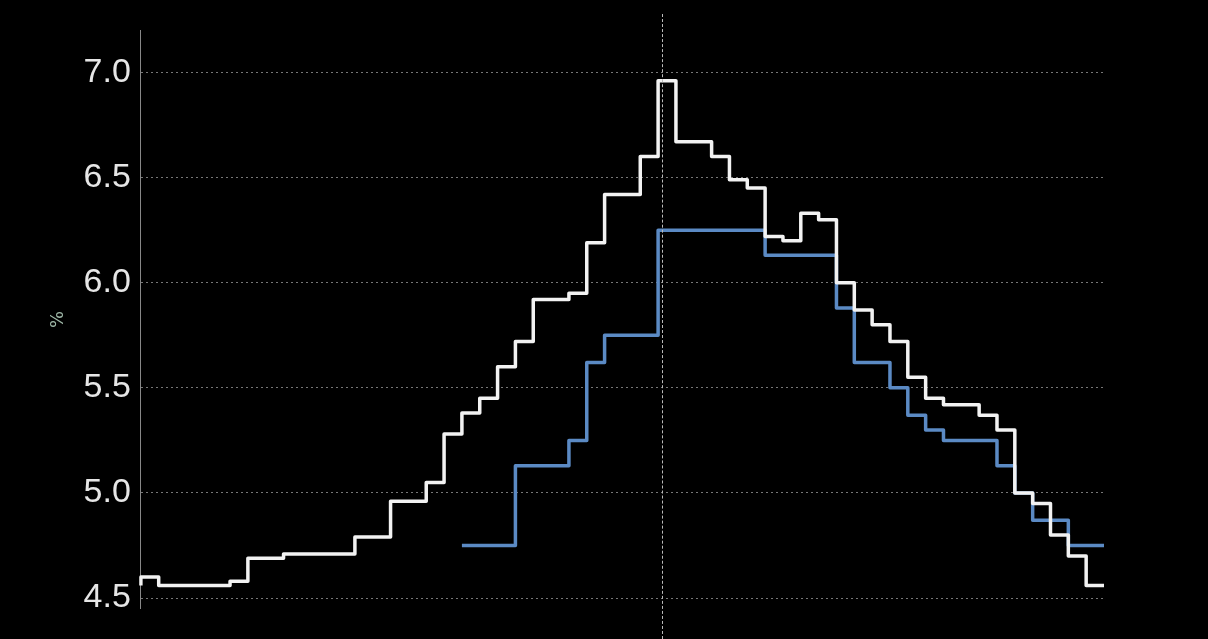  I want to click on y-tick-label: 7.0, so click(107, 69).